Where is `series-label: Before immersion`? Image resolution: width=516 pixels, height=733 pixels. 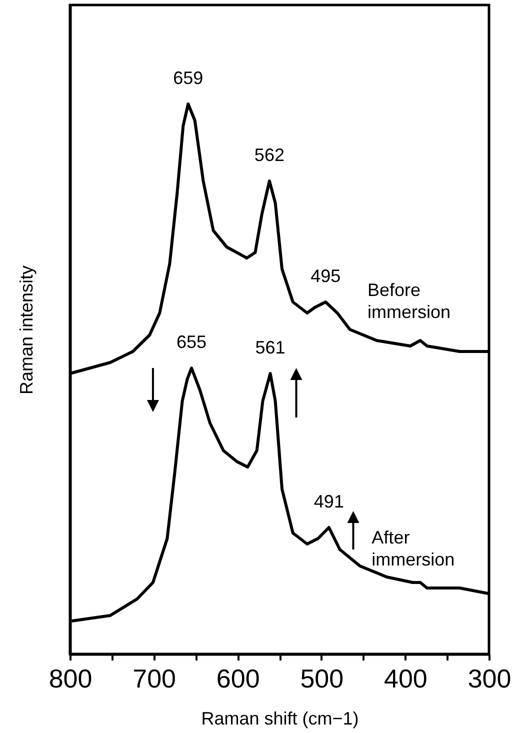
series-label: Before immersion is located at coordinates (409, 301).